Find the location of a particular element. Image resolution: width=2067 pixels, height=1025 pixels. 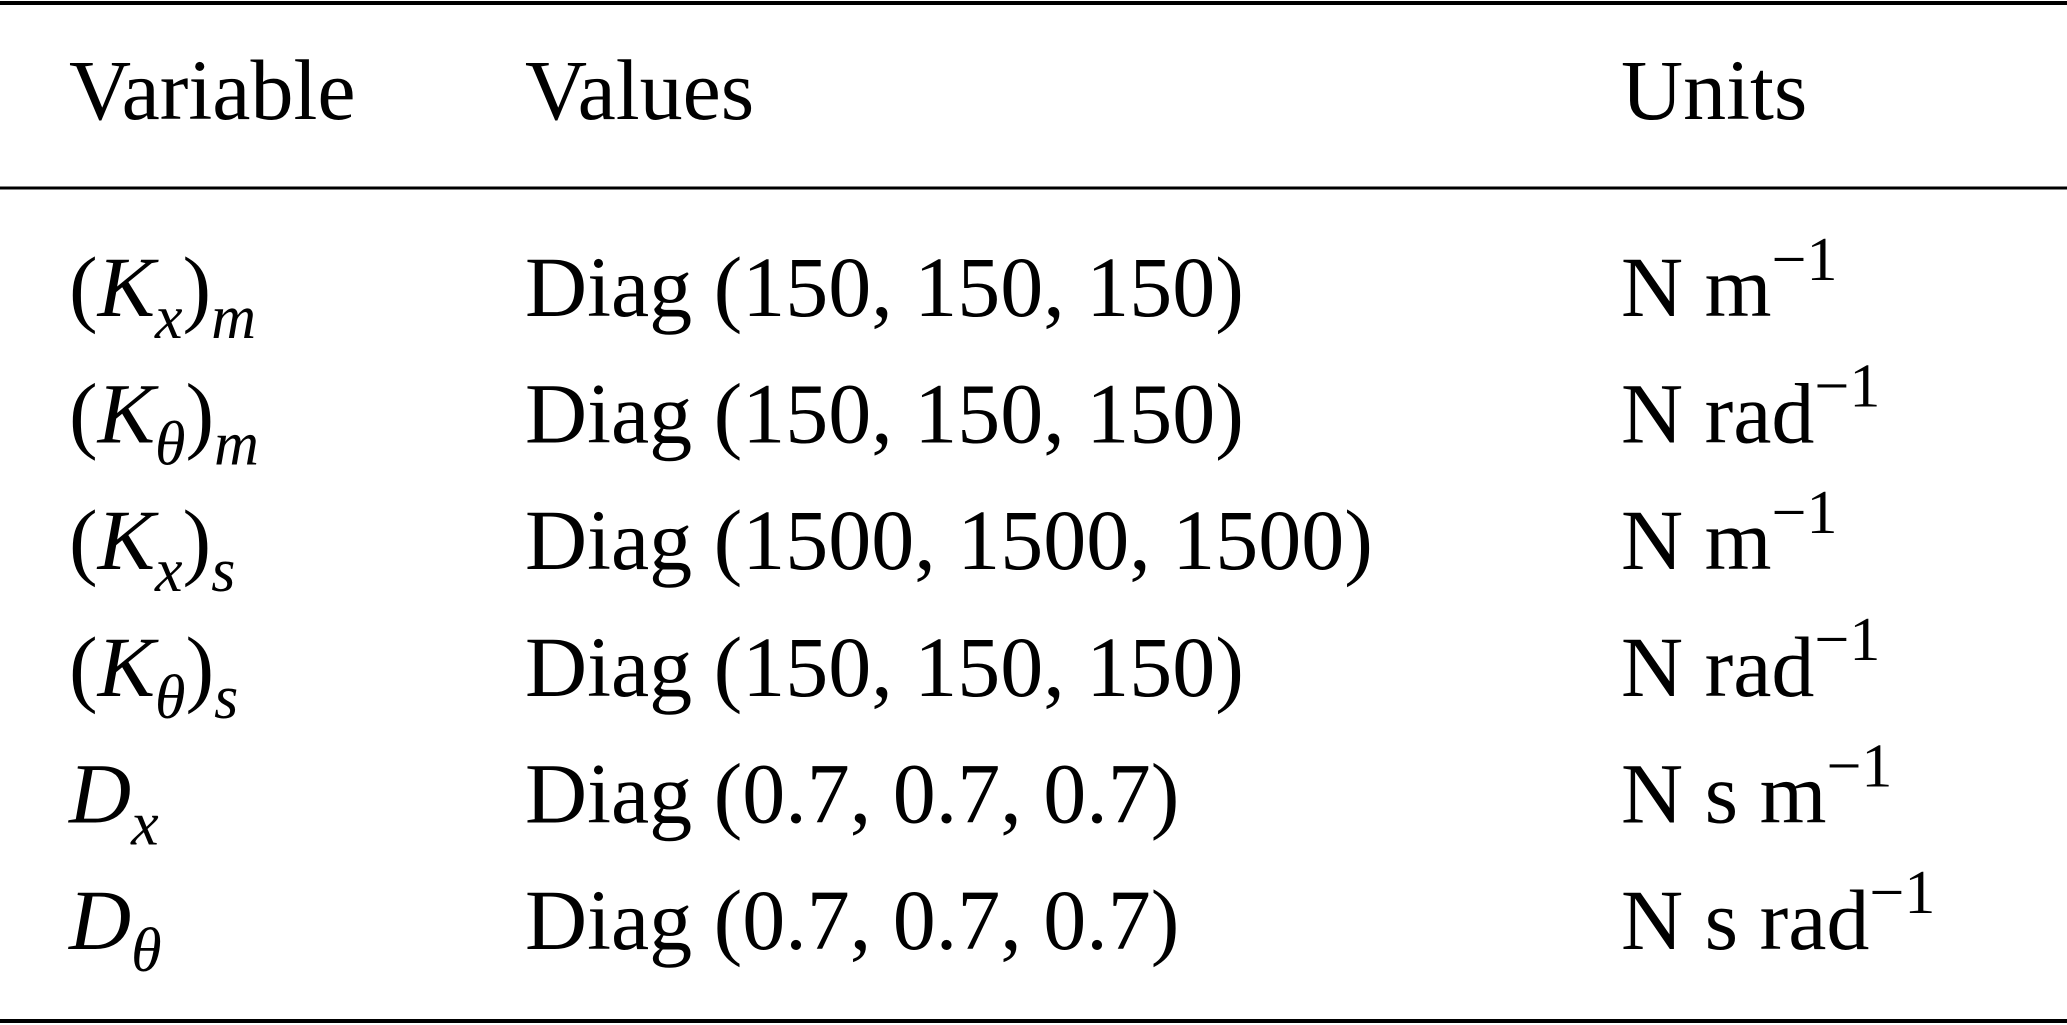

variable-cell: (Kθ)s is located at coordinates (153, 675).